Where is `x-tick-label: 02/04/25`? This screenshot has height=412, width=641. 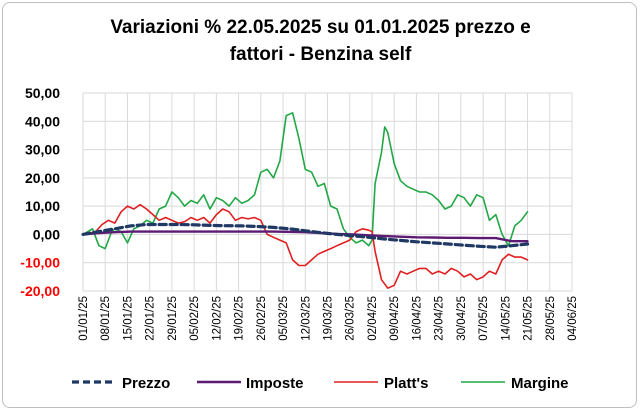 x-tick-label: 02/04/25 is located at coordinates (373, 318).